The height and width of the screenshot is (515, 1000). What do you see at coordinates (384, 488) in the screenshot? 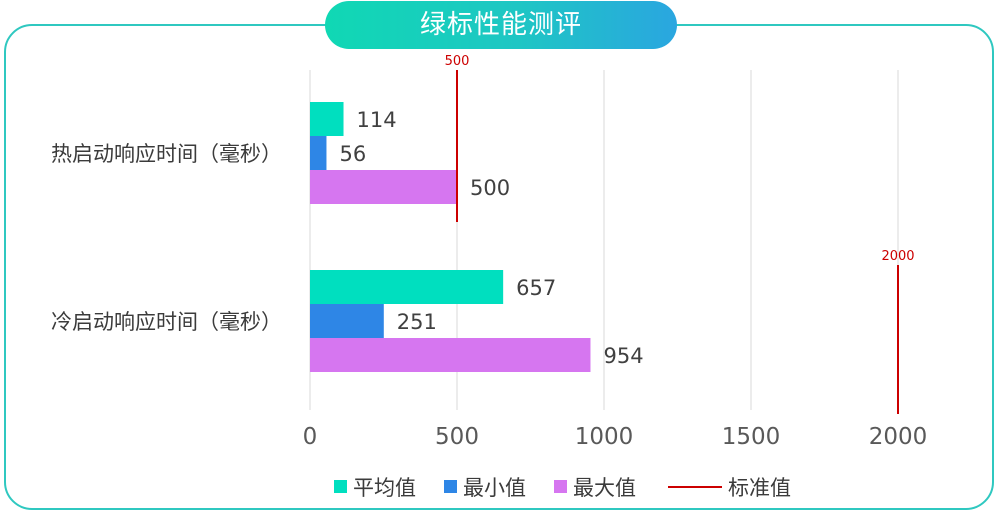
I see `legend-label: 平均值` at bounding box center [384, 488].